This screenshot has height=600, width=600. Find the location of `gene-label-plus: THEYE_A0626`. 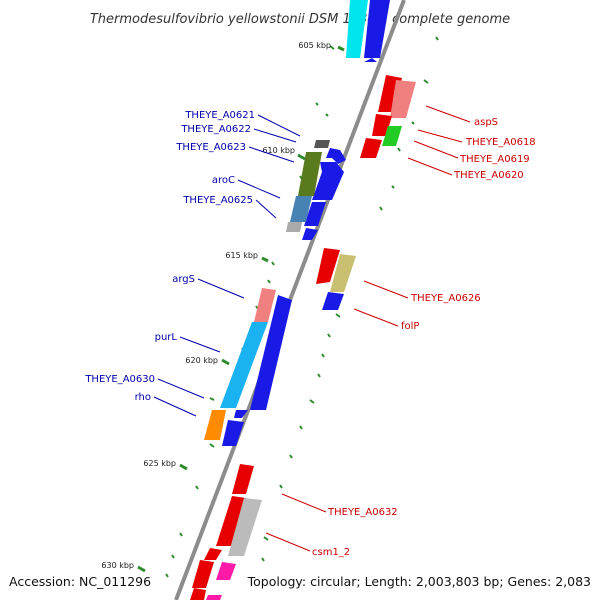

gene-label-plus: THEYE_A0626 is located at coordinates (445, 298).